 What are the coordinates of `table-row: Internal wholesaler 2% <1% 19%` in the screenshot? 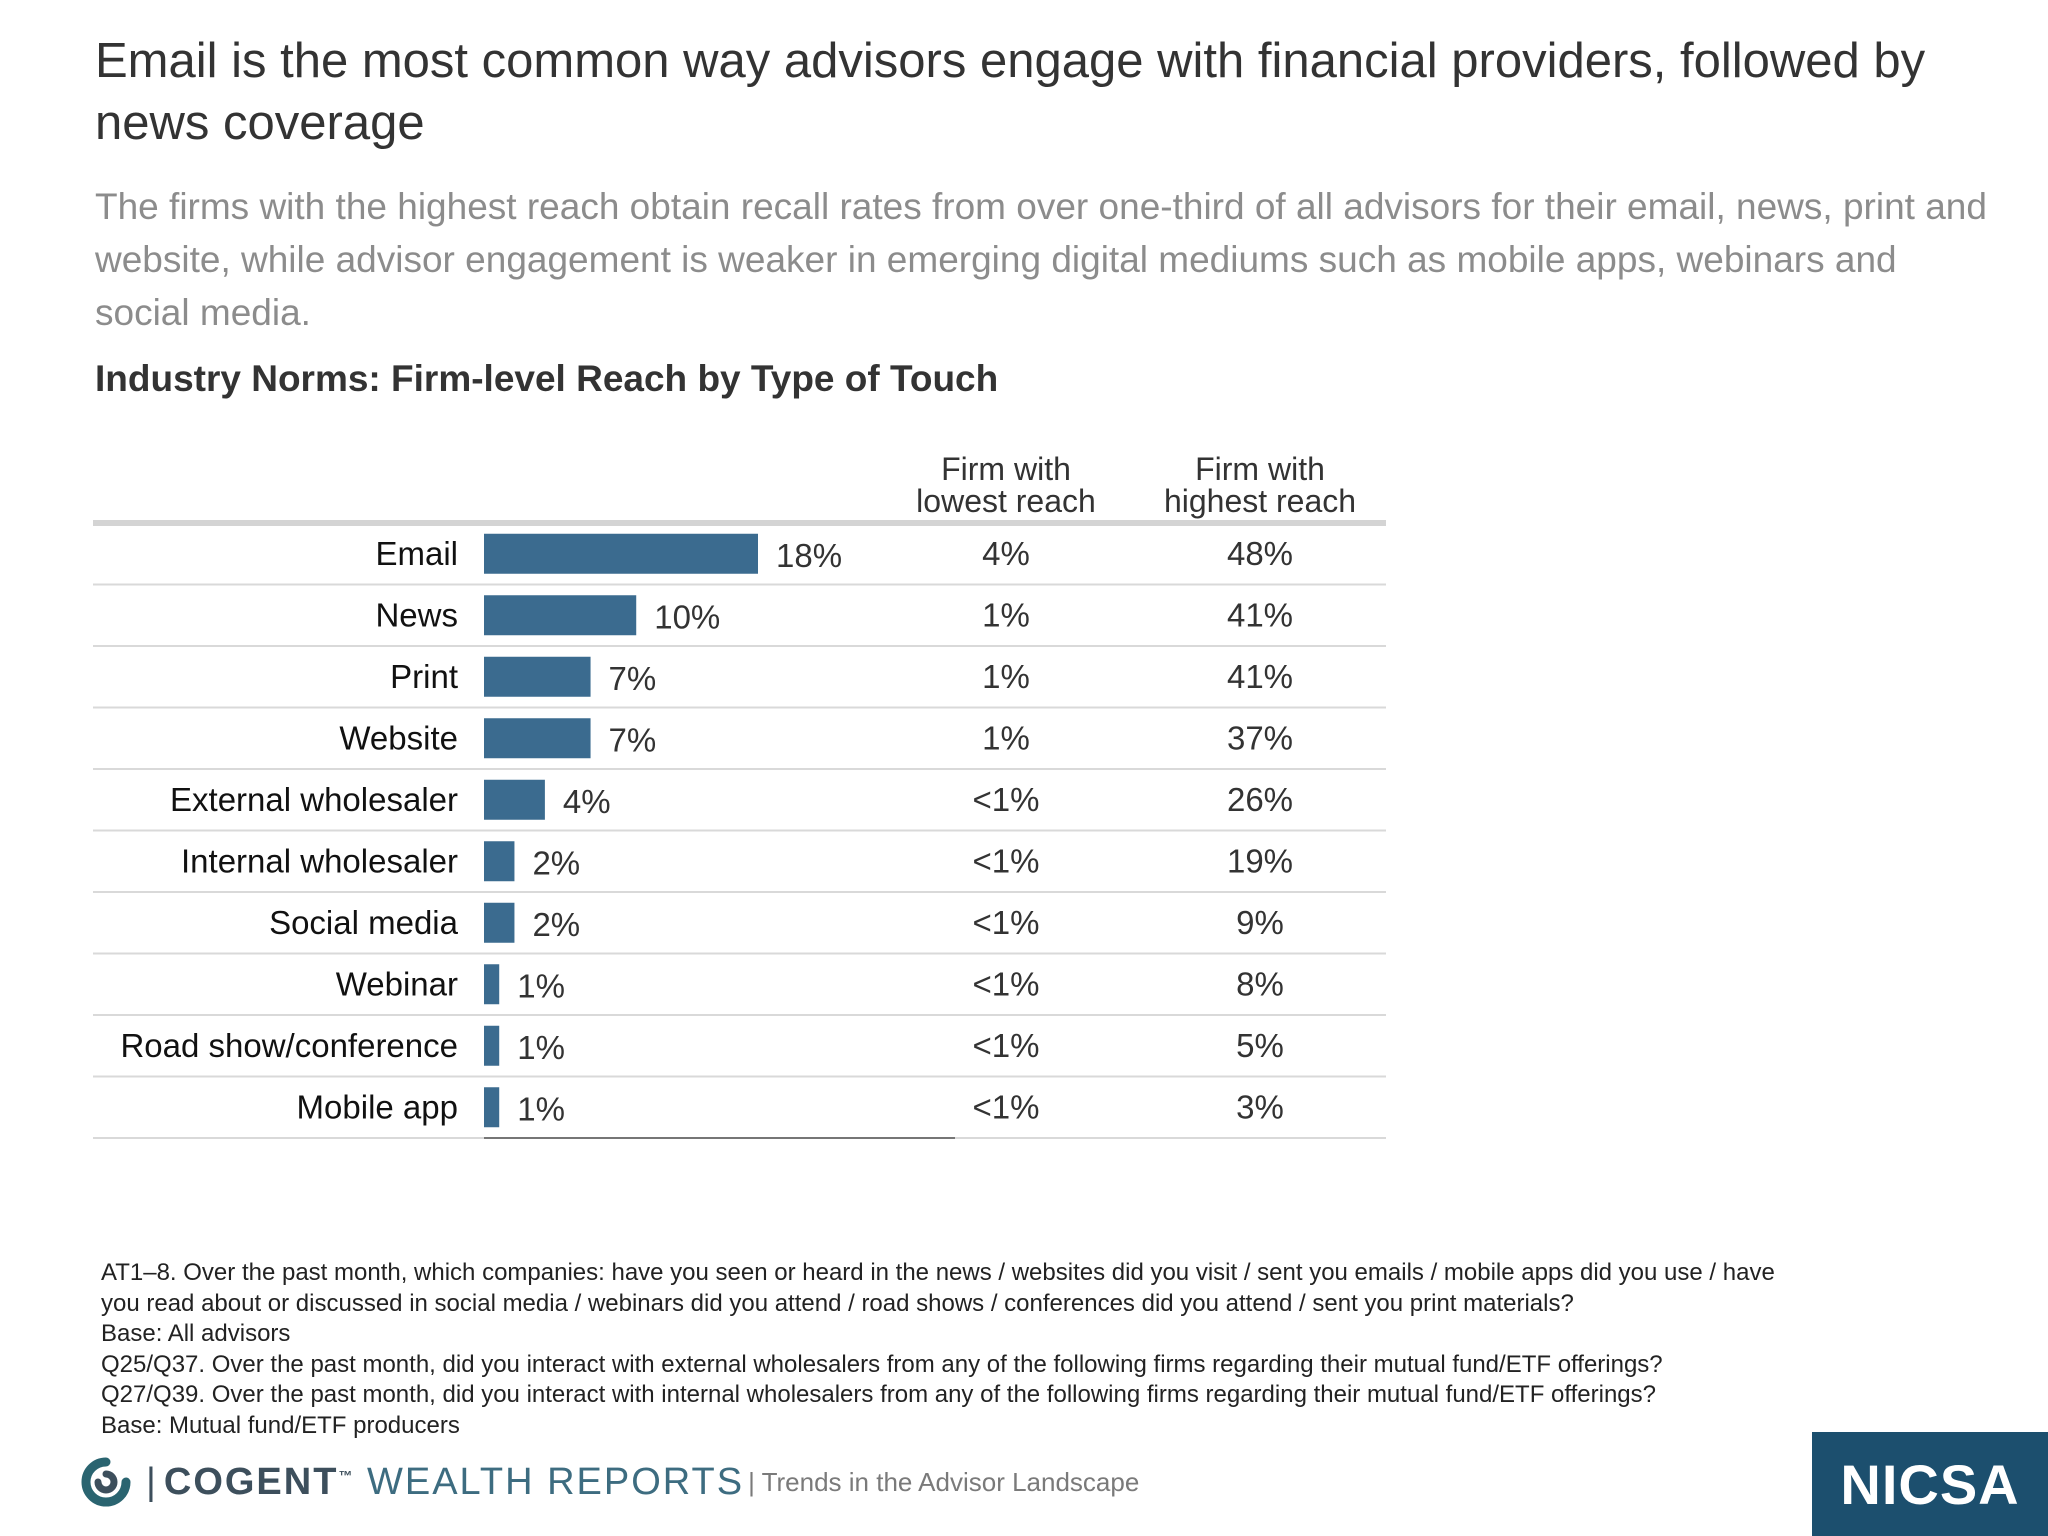 It's located at (739, 867).